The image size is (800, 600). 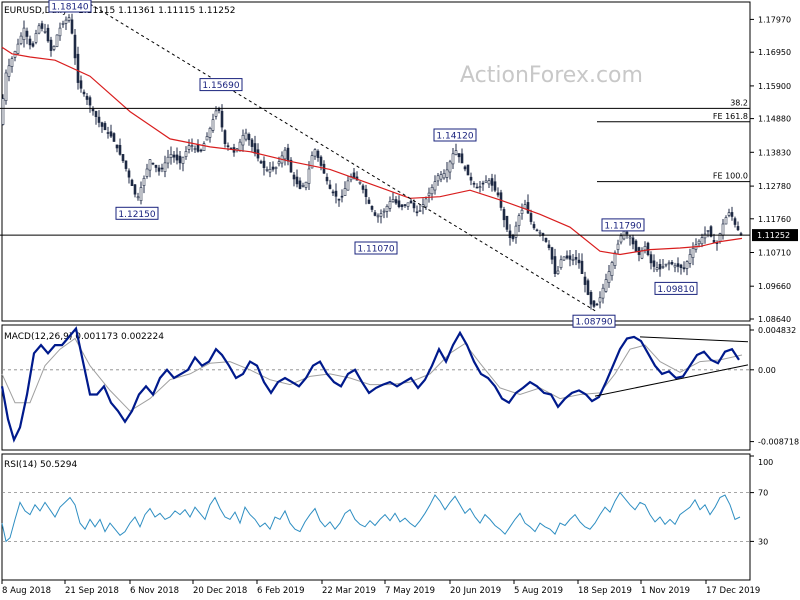 I want to click on macd-title: MACD(12,26,9) 0.001173 0.002224, so click(x=84, y=337).